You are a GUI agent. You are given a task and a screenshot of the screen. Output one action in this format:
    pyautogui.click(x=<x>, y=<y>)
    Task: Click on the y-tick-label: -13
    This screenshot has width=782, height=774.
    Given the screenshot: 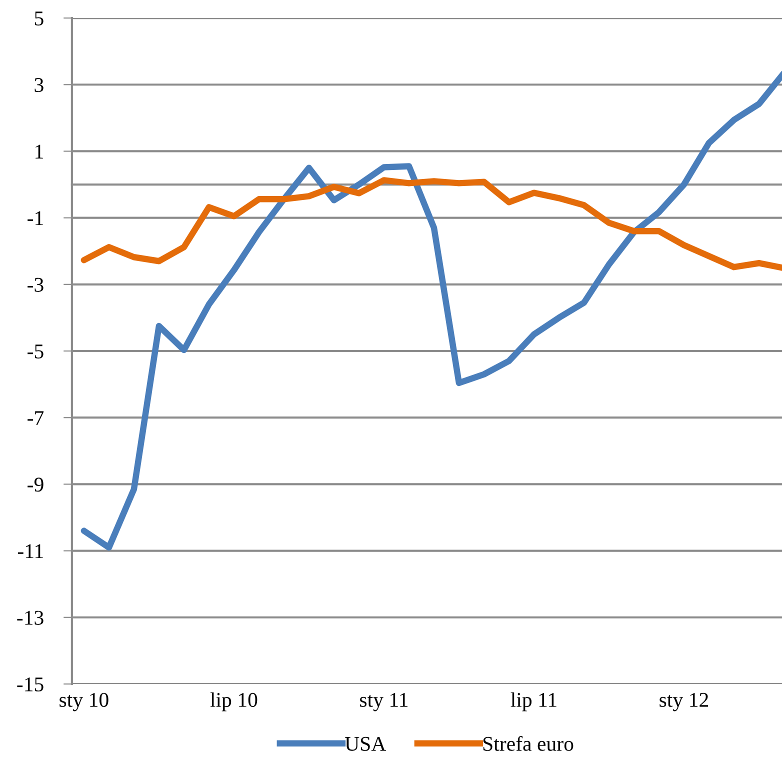 What is the action you would take?
    pyautogui.click(x=30, y=617)
    